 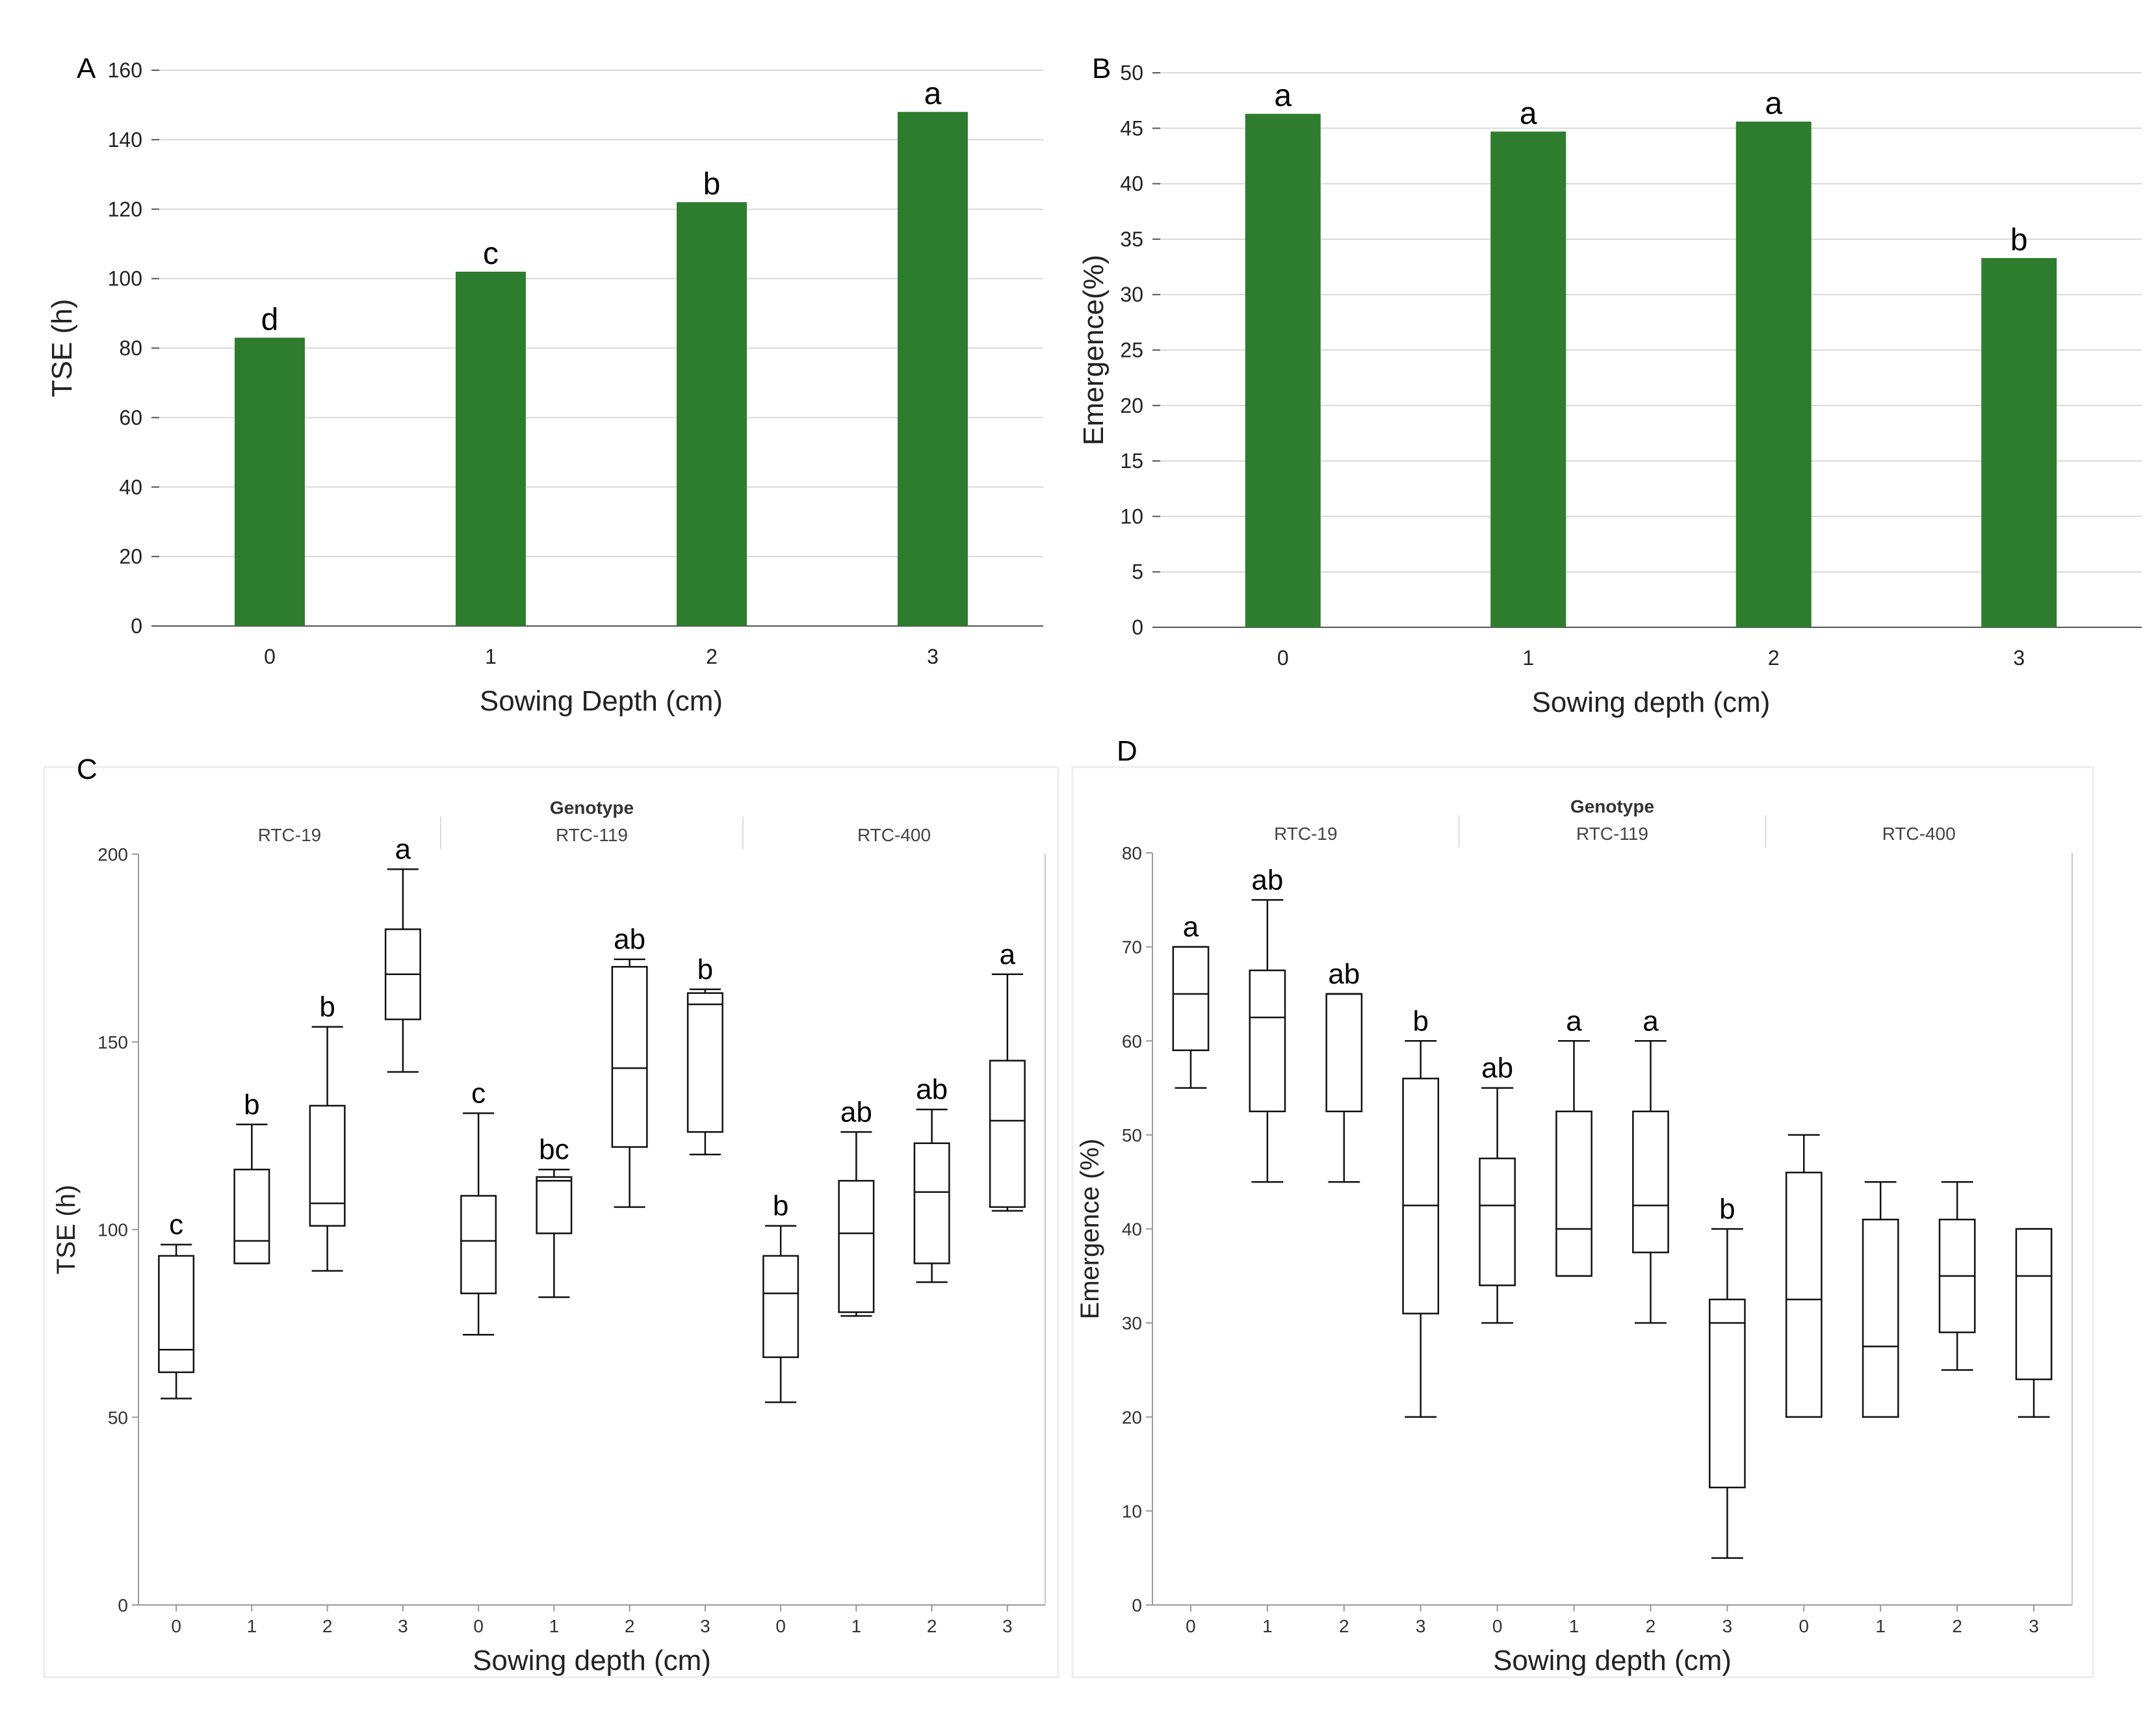 What do you see at coordinates (1132, 1041) in the screenshot?
I see `y-tick-label: 60` at bounding box center [1132, 1041].